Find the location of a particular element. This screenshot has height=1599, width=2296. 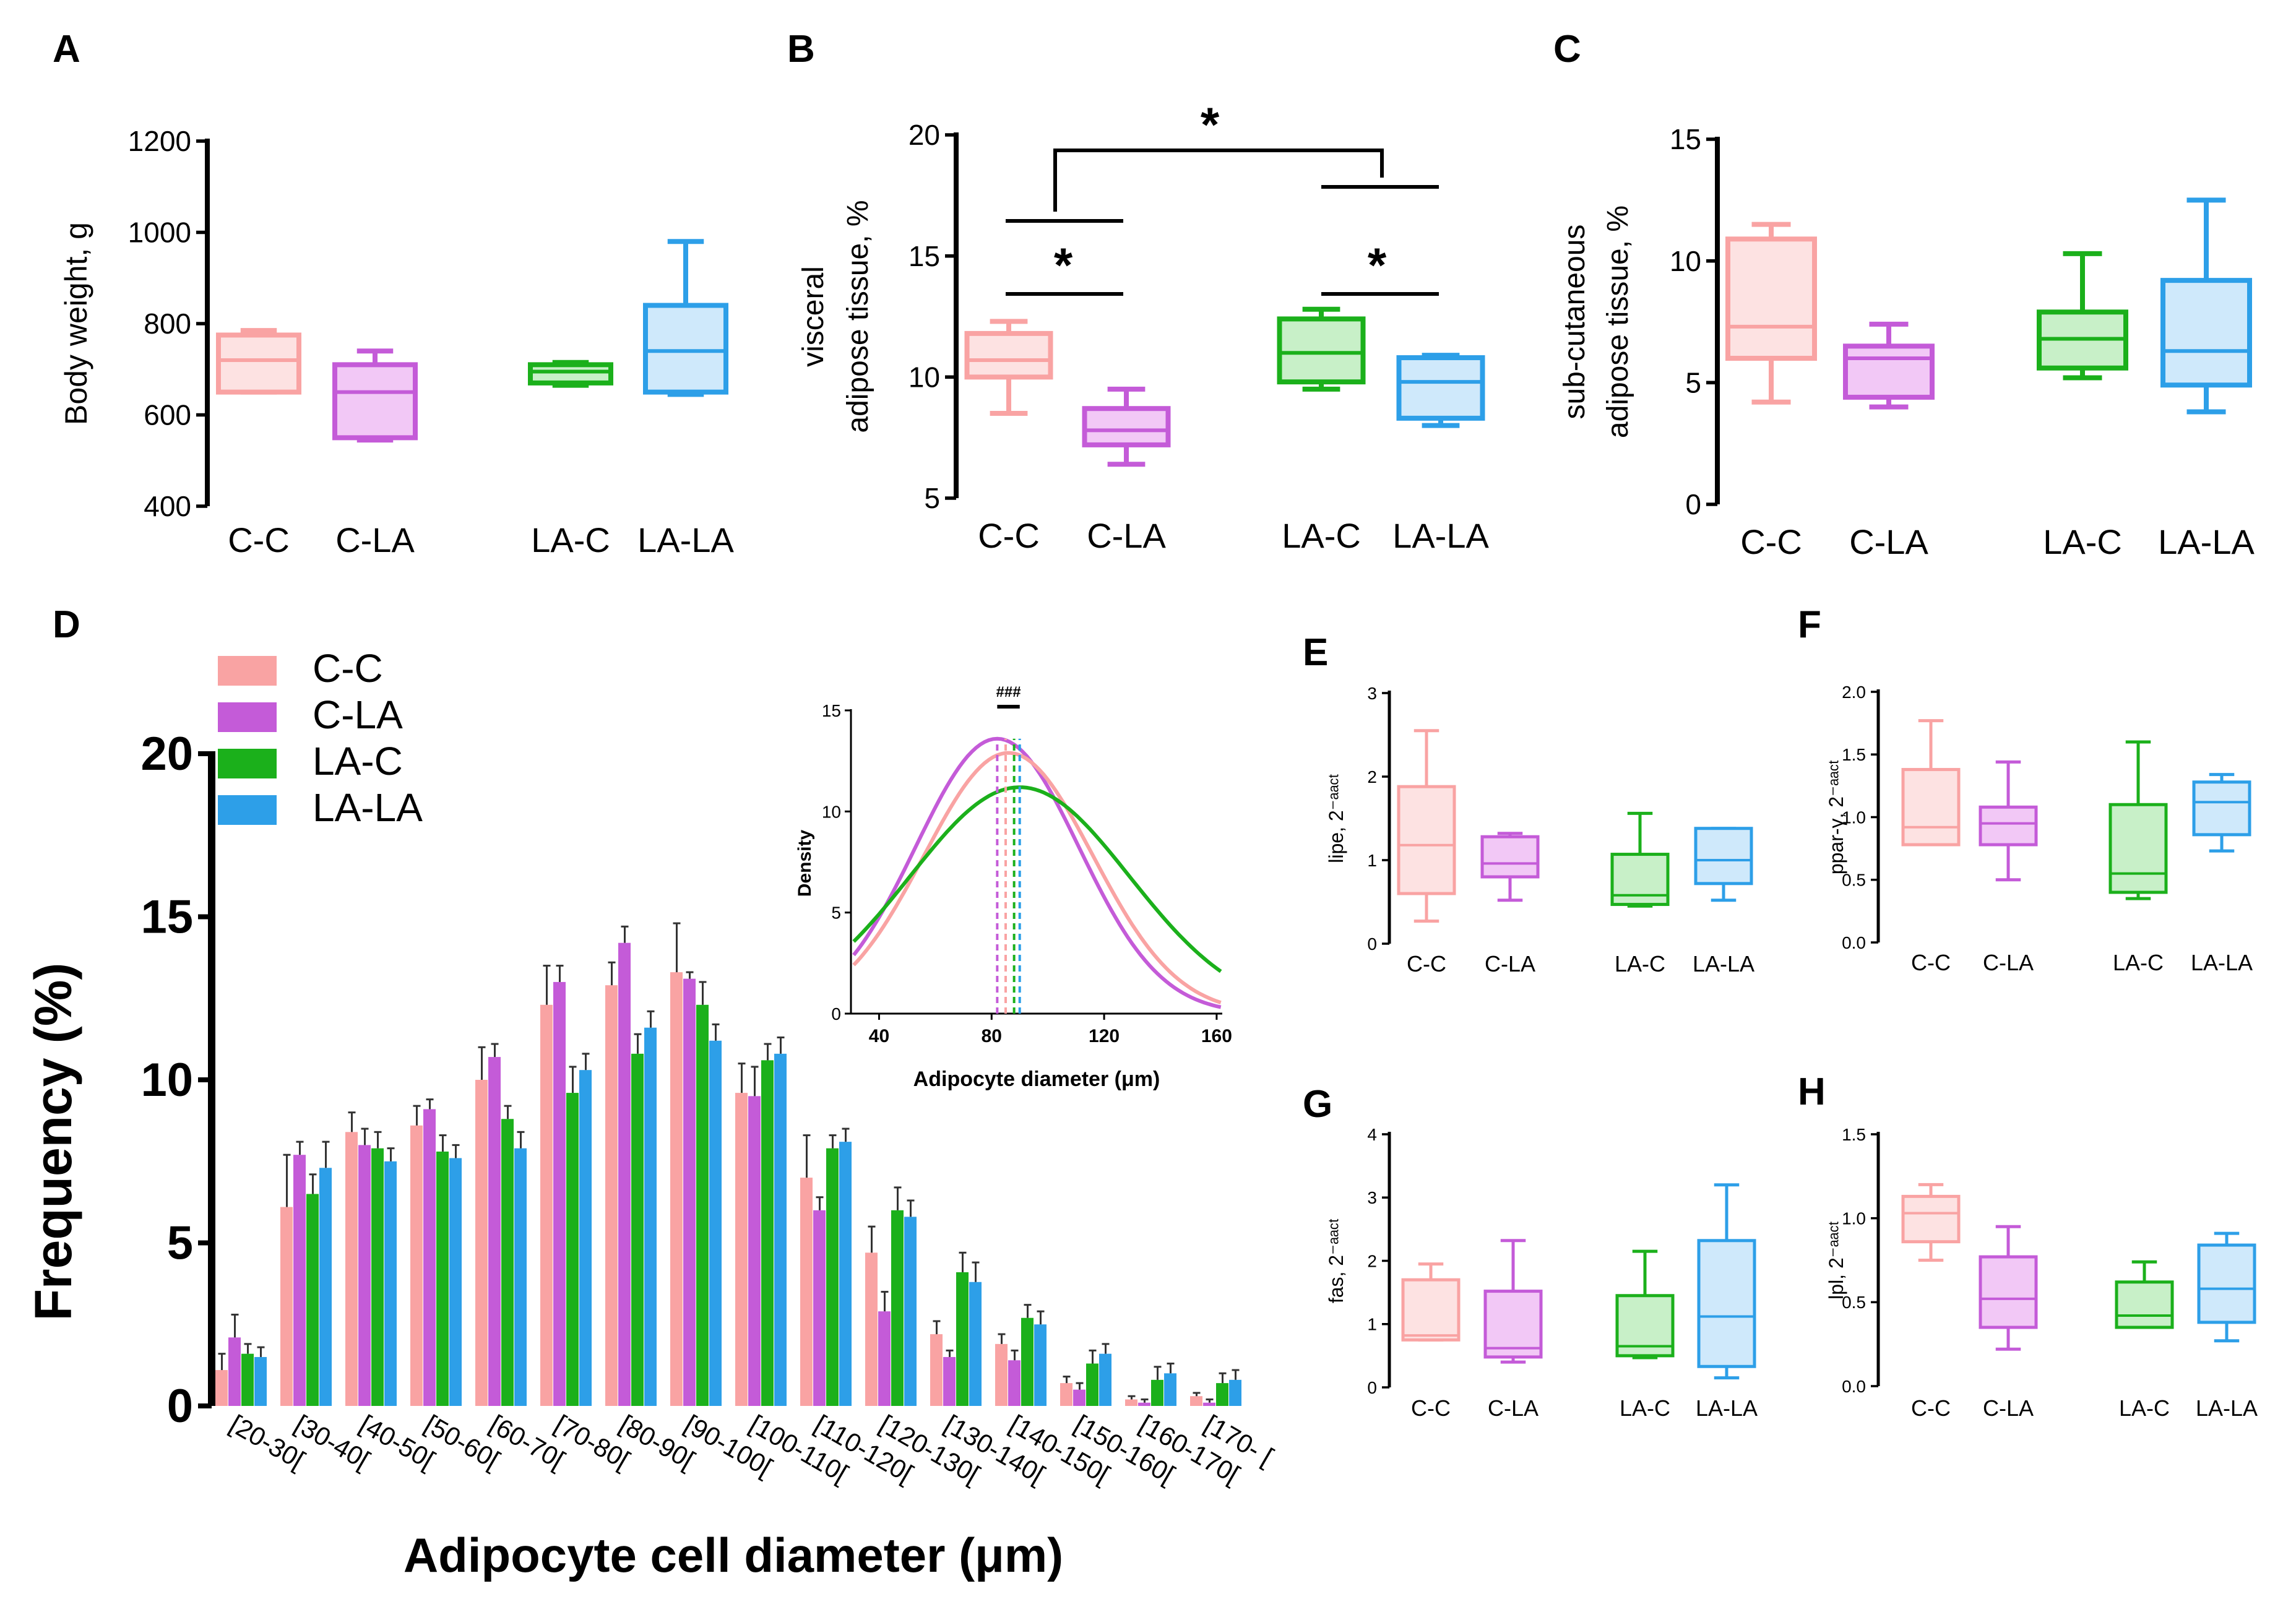

y-axis-label: Body weight, g is located at coordinates (76, 323).